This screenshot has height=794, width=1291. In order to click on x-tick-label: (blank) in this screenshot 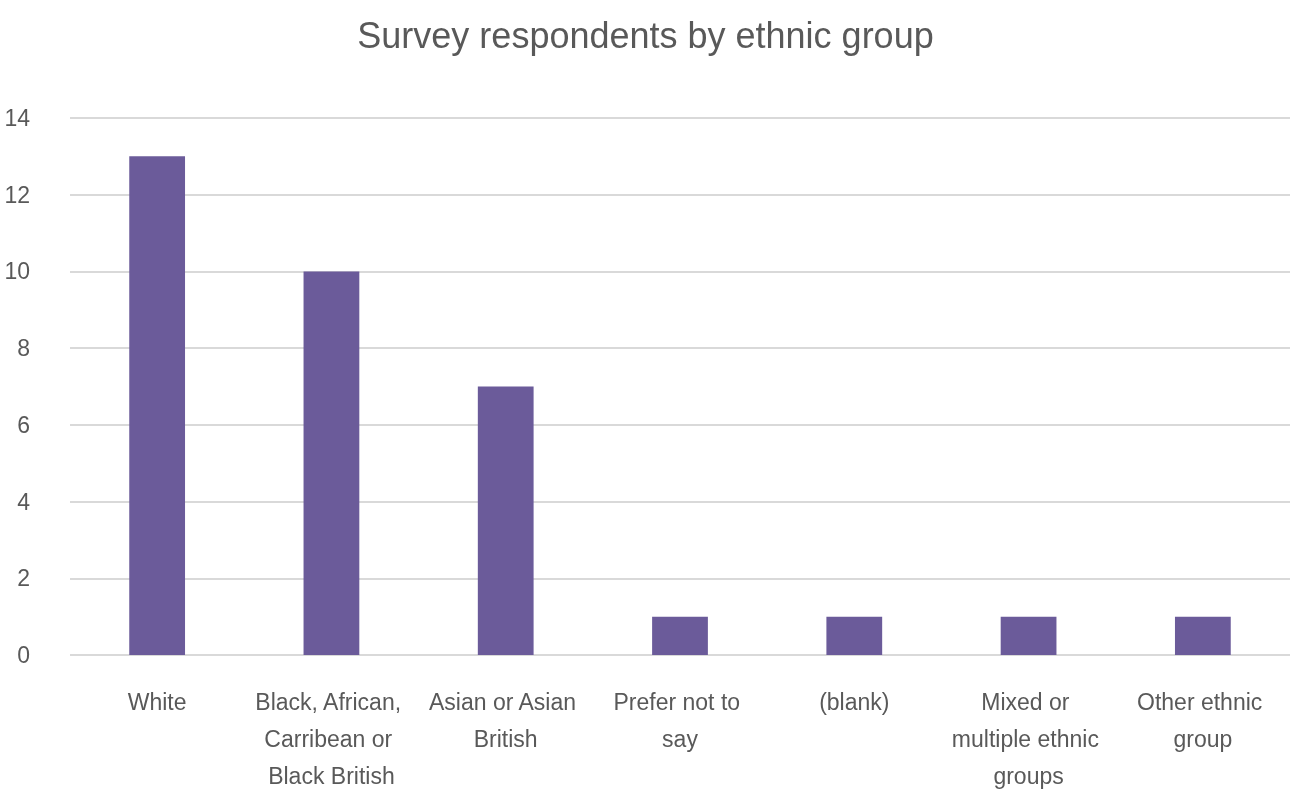, I will do `click(854, 701)`.